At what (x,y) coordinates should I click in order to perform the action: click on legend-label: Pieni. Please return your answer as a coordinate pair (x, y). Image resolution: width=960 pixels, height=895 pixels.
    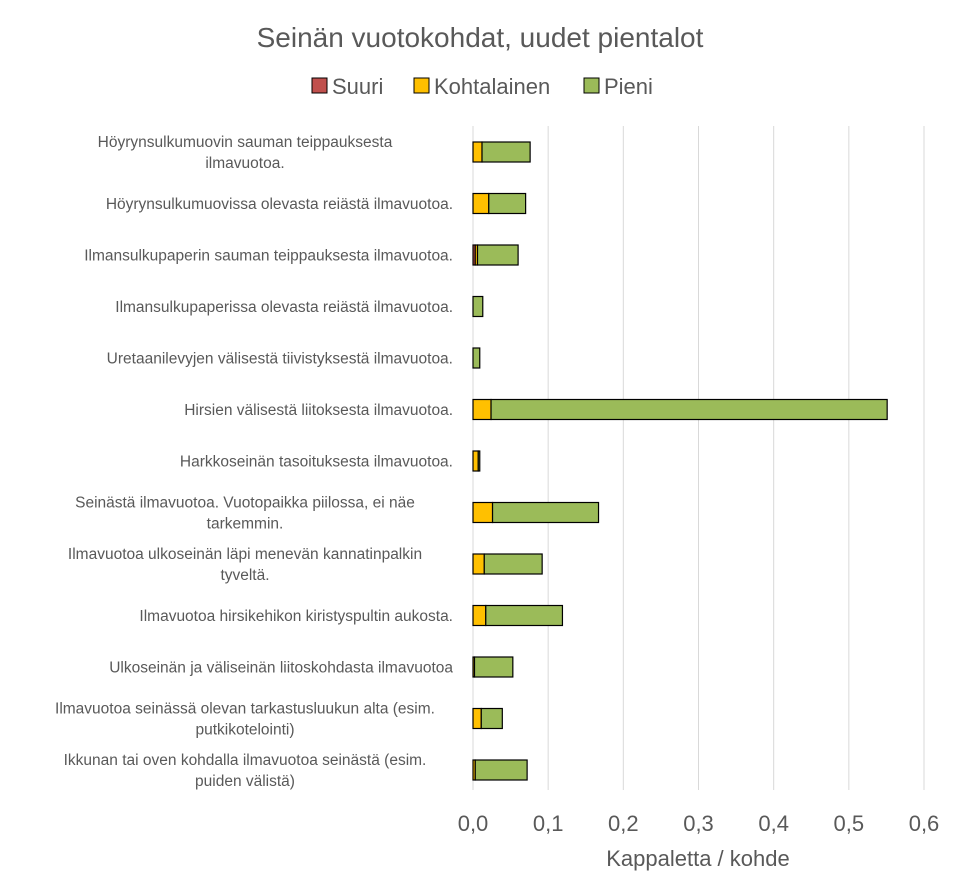
    Looking at the image, I should click on (628, 86).